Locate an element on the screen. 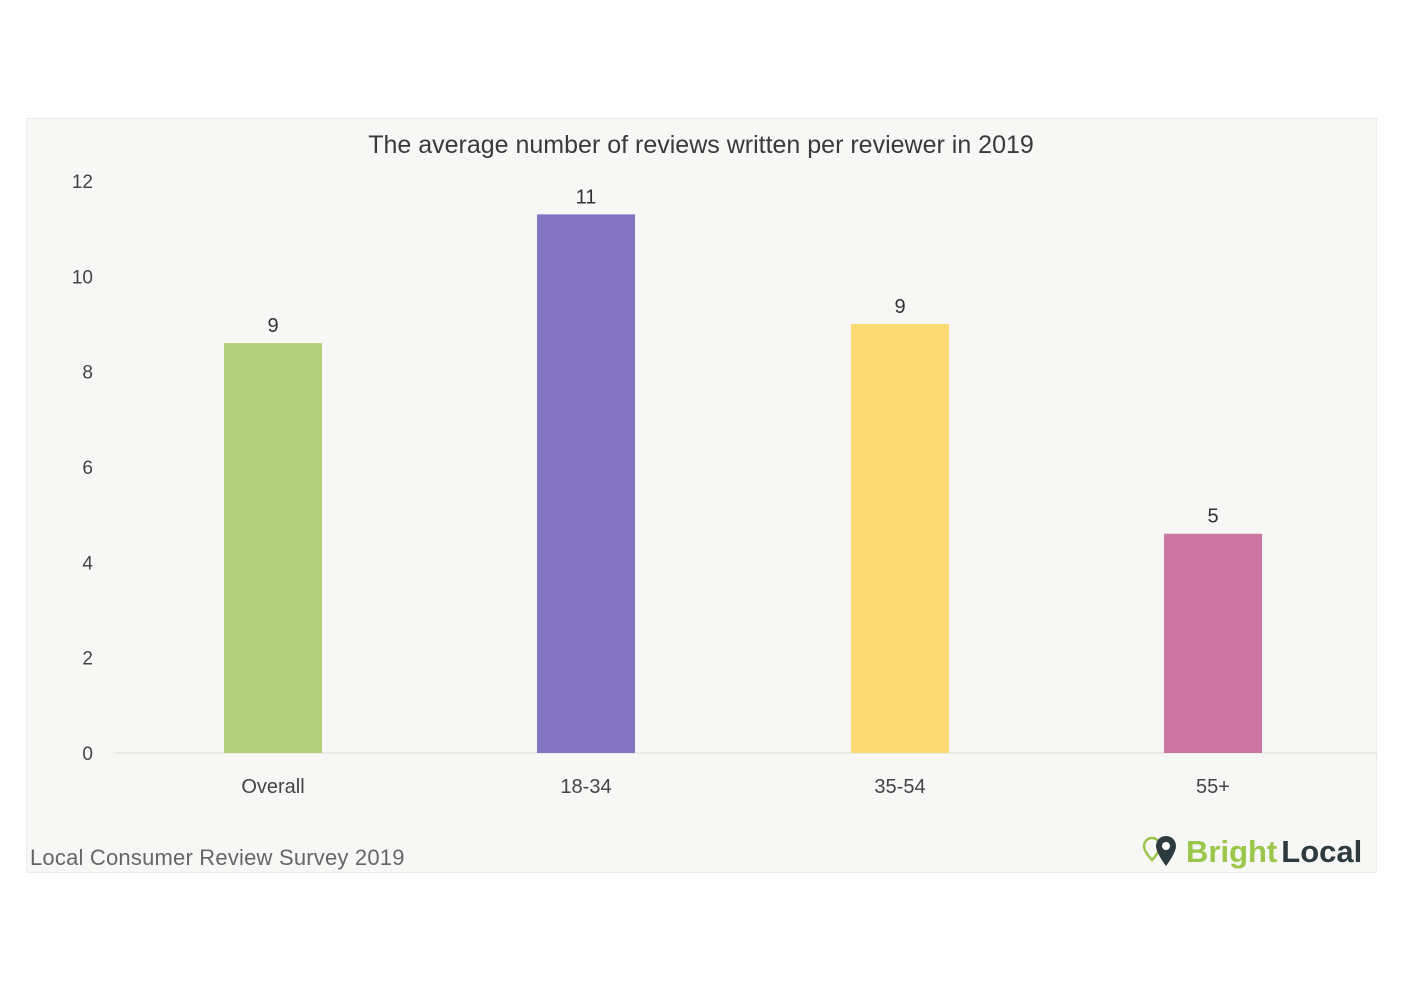 This screenshot has height=992, width=1403. y-tick-label: 12 is located at coordinates (82, 182).